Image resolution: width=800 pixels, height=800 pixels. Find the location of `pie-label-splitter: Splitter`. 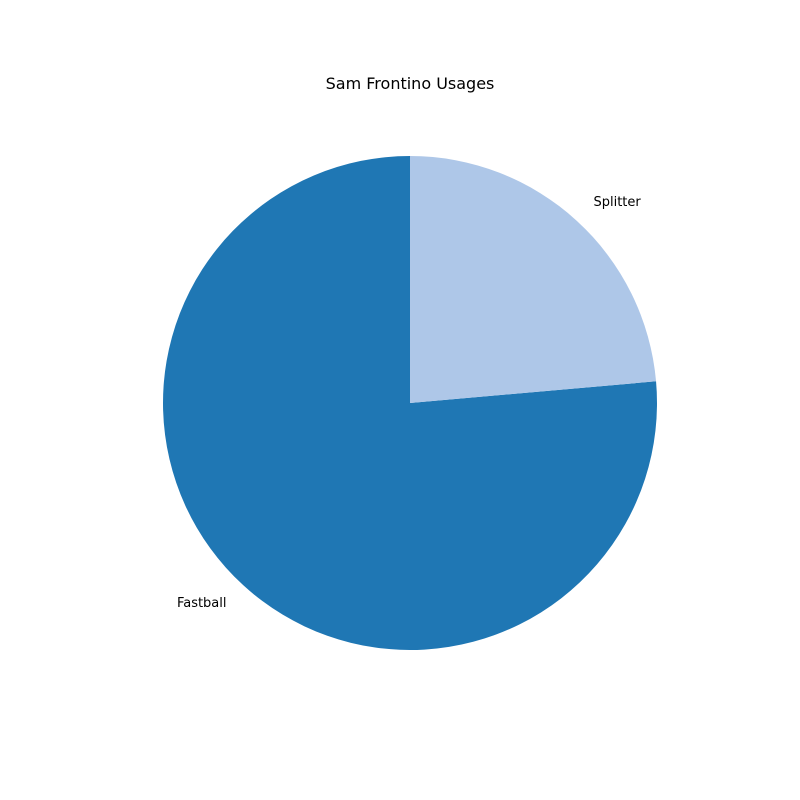

pie-label-splitter: Splitter is located at coordinates (617, 202).